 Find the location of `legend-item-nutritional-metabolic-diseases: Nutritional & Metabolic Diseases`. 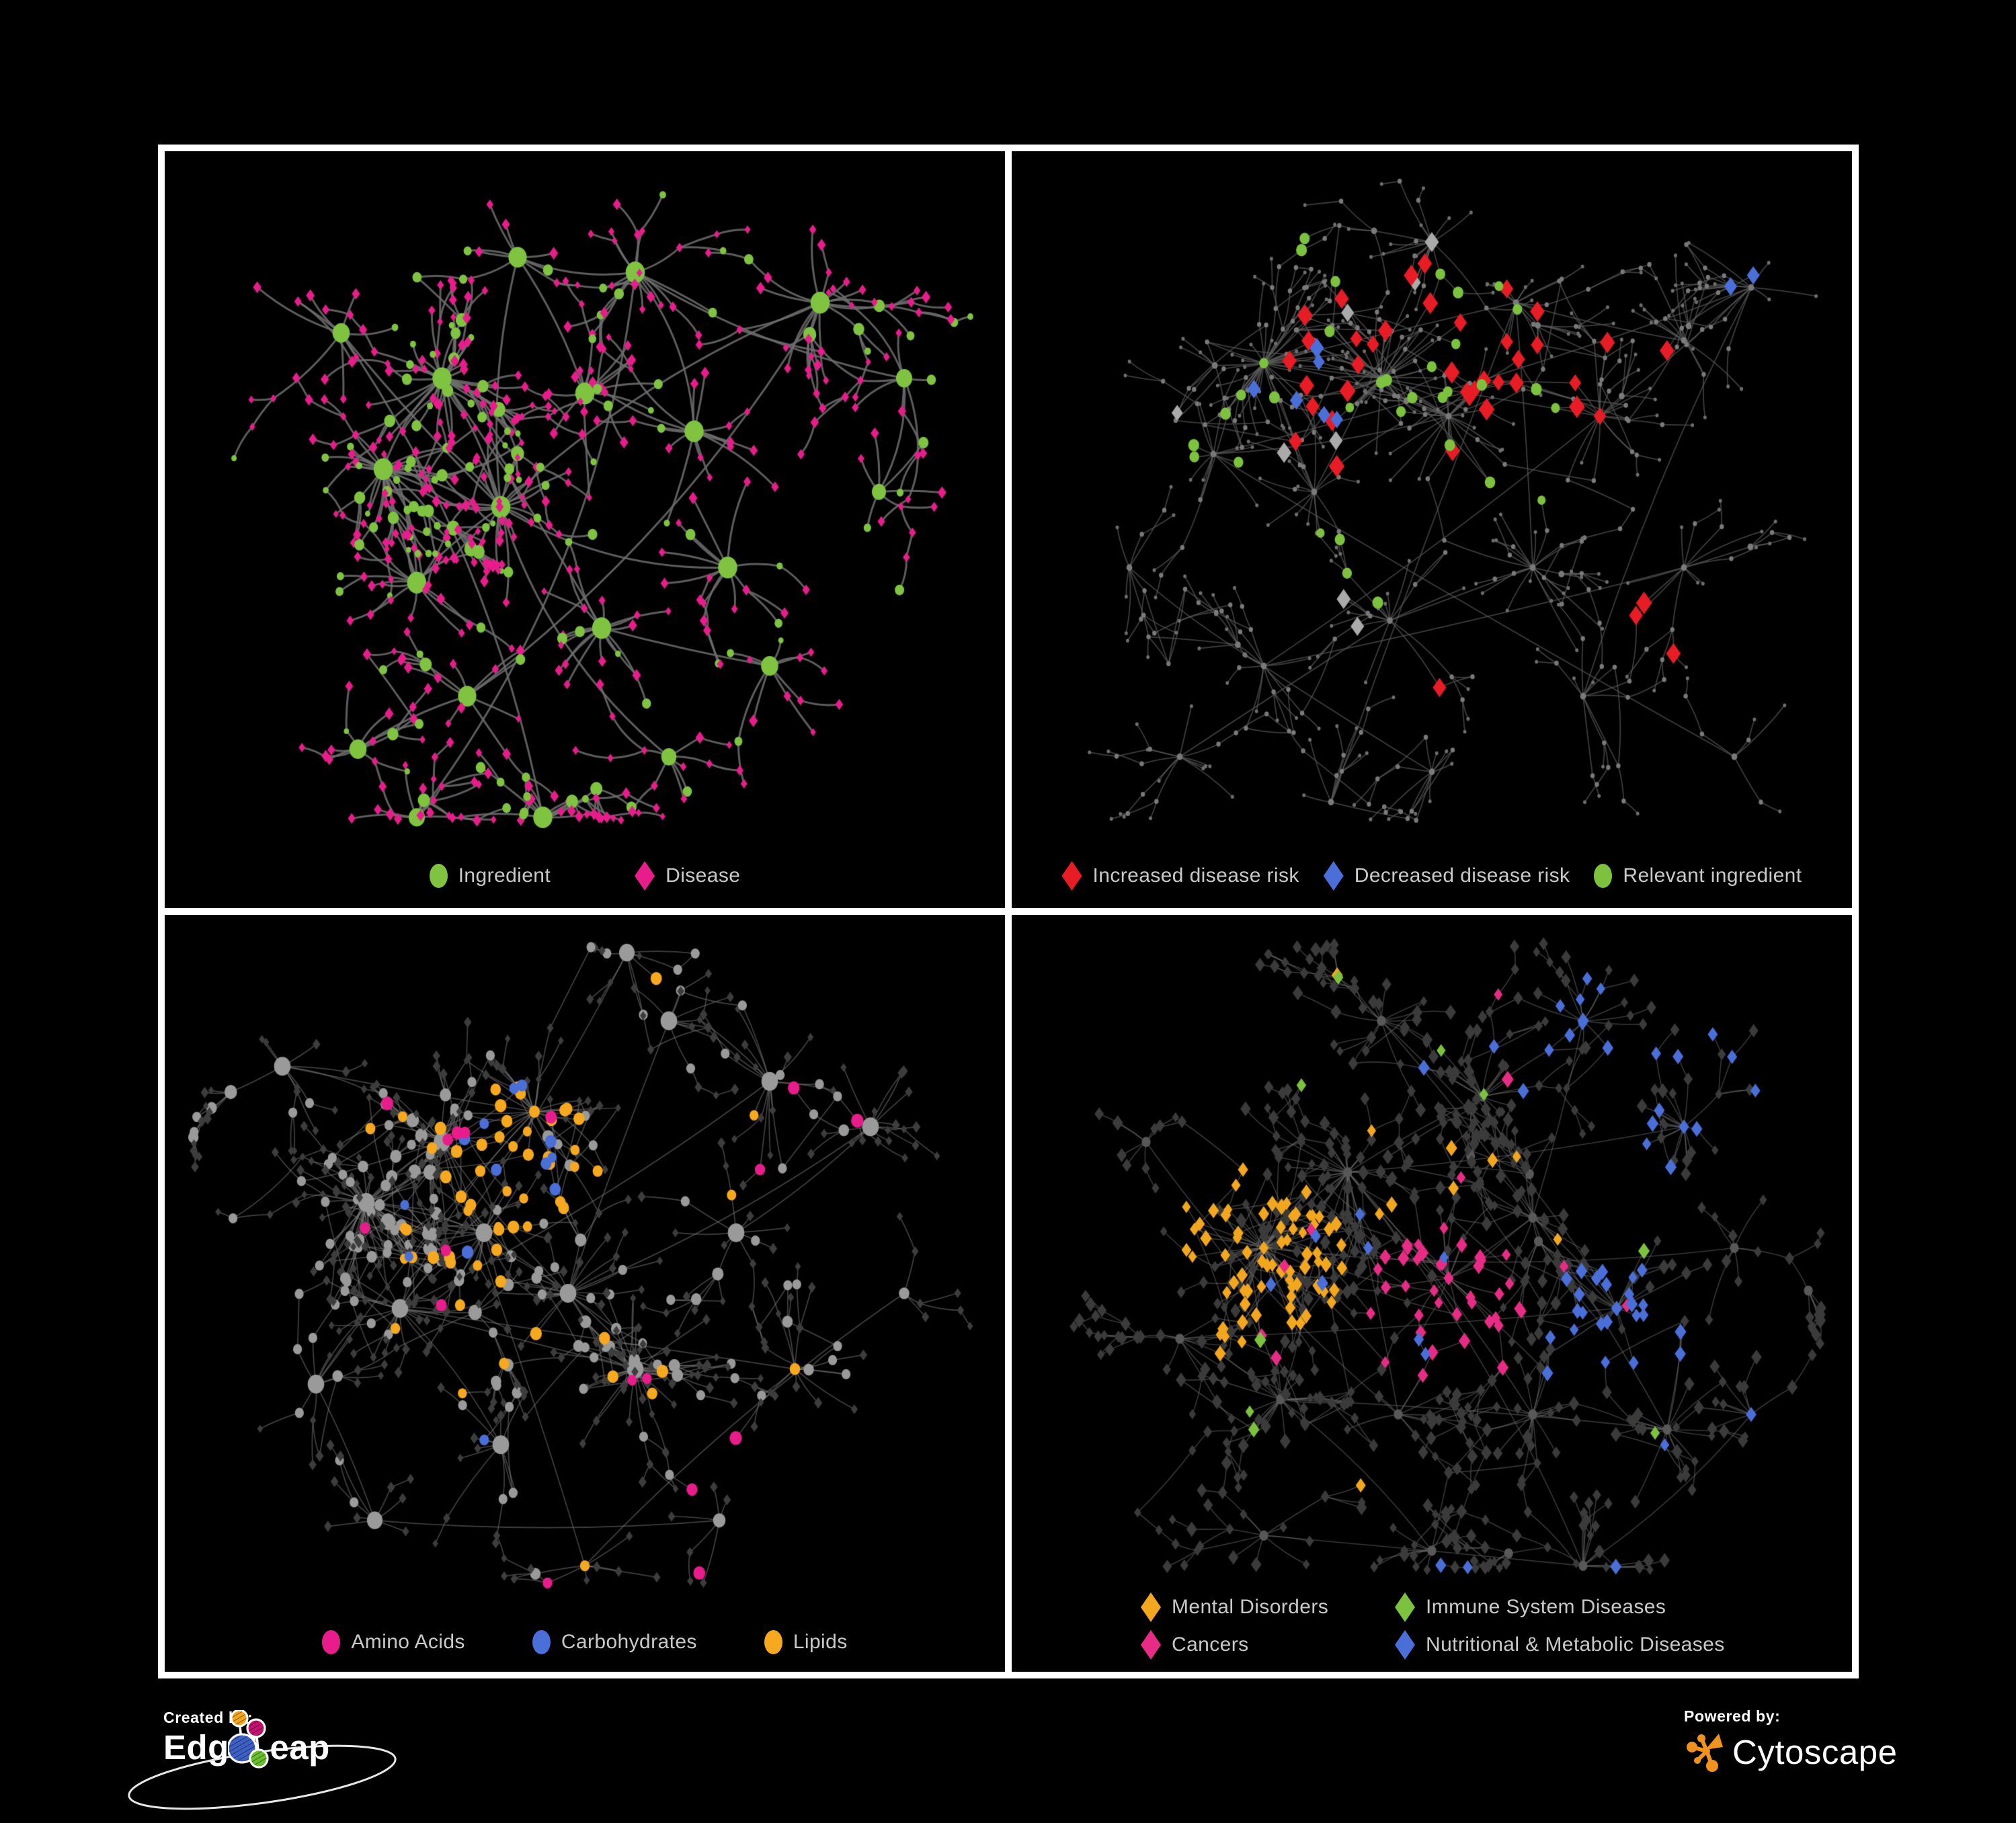

legend-item-nutritional-metabolic-diseases: Nutritional & Metabolic Diseases is located at coordinates (1560, 1645).